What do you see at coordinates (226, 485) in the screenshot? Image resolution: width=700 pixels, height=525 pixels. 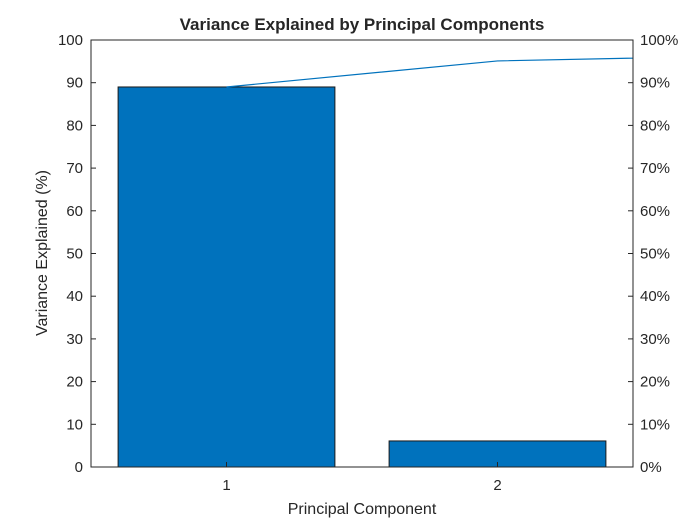 I see `x-tick-label: 1` at bounding box center [226, 485].